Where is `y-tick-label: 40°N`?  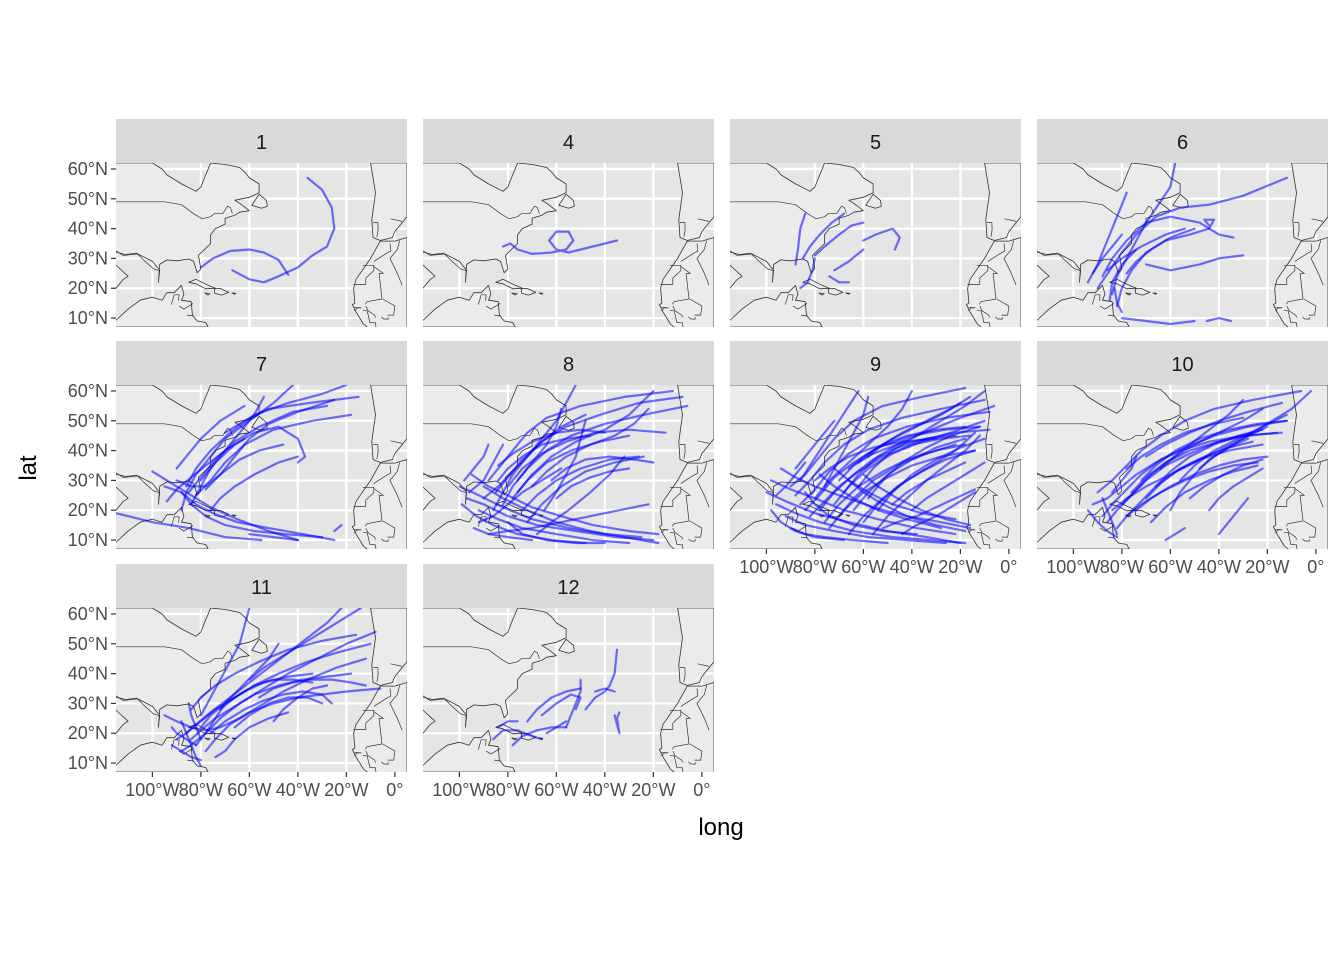 y-tick-label: 40°N is located at coordinates (88, 674).